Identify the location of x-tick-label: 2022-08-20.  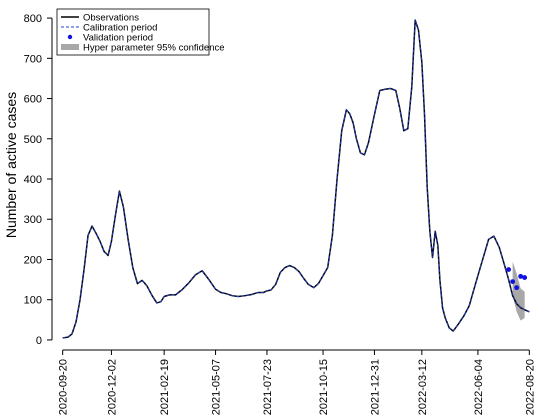
(530, 387).